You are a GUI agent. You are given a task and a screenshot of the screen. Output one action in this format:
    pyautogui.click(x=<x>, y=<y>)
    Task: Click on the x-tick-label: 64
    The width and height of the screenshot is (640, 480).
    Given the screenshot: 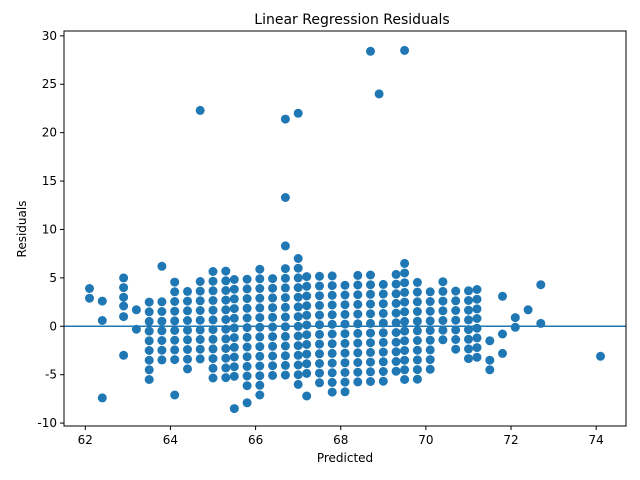 What is the action you would take?
    pyautogui.click(x=170, y=440)
    